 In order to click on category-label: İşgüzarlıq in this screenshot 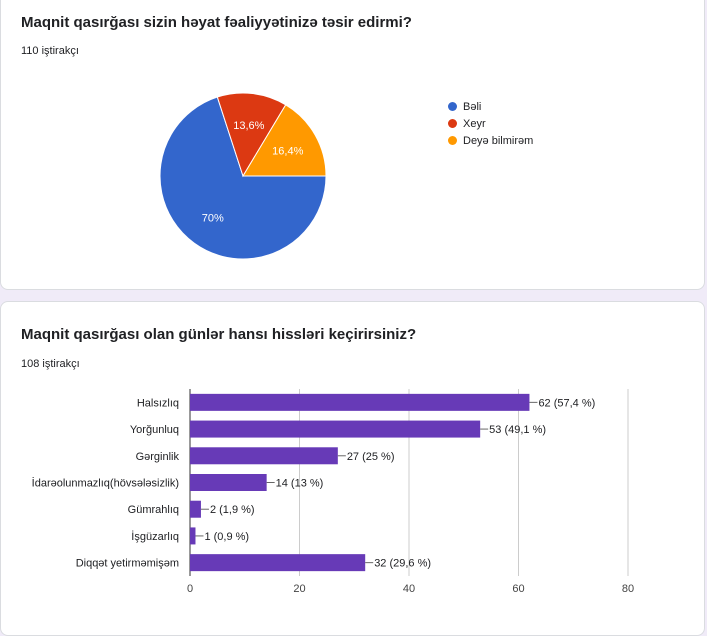, I will do `click(155, 536)`.